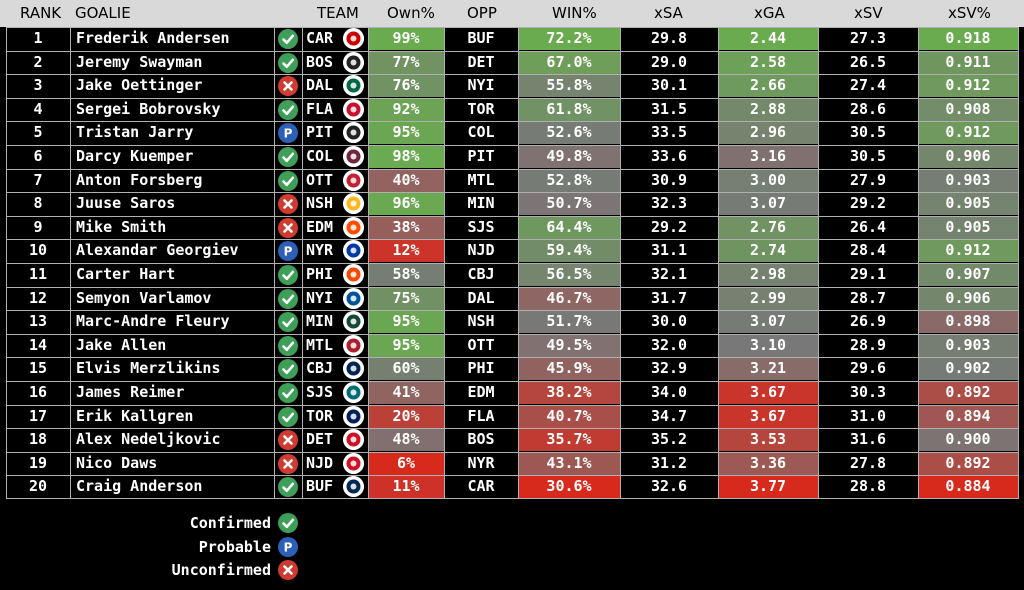 The image size is (1024, 590). What do you see at coordinates (768, 62) in the screenshot?
I see `xga-cell: 2.58` at bounding box center [768, 62].